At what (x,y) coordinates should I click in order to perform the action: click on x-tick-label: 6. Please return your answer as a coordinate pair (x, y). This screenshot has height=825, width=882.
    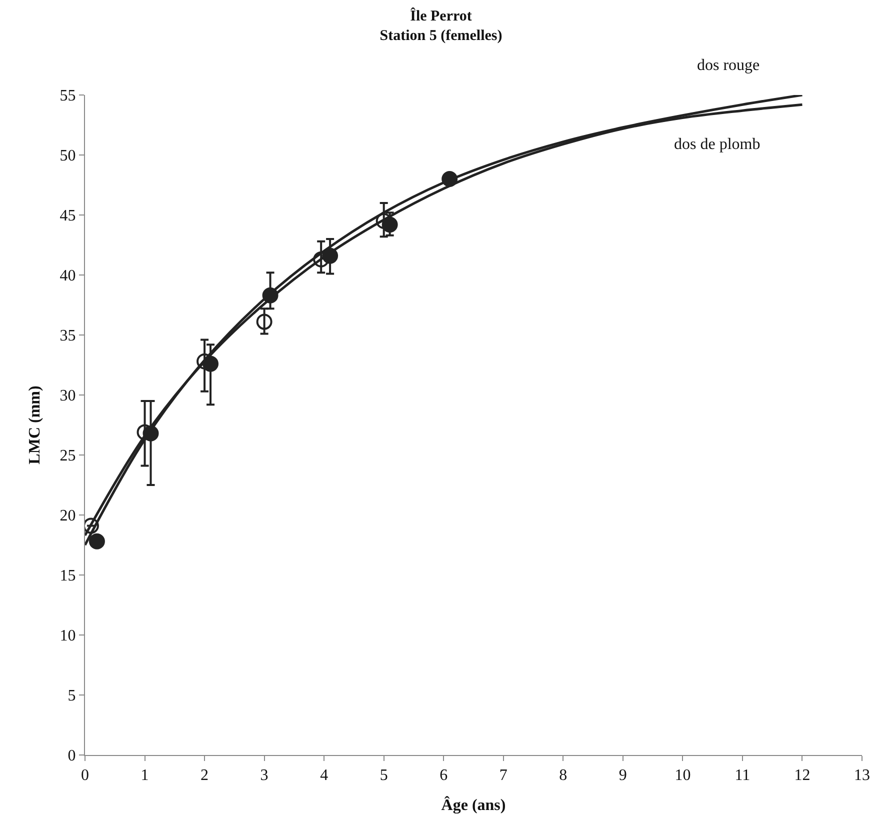
    Looking at the image, I should click on (444, 775).